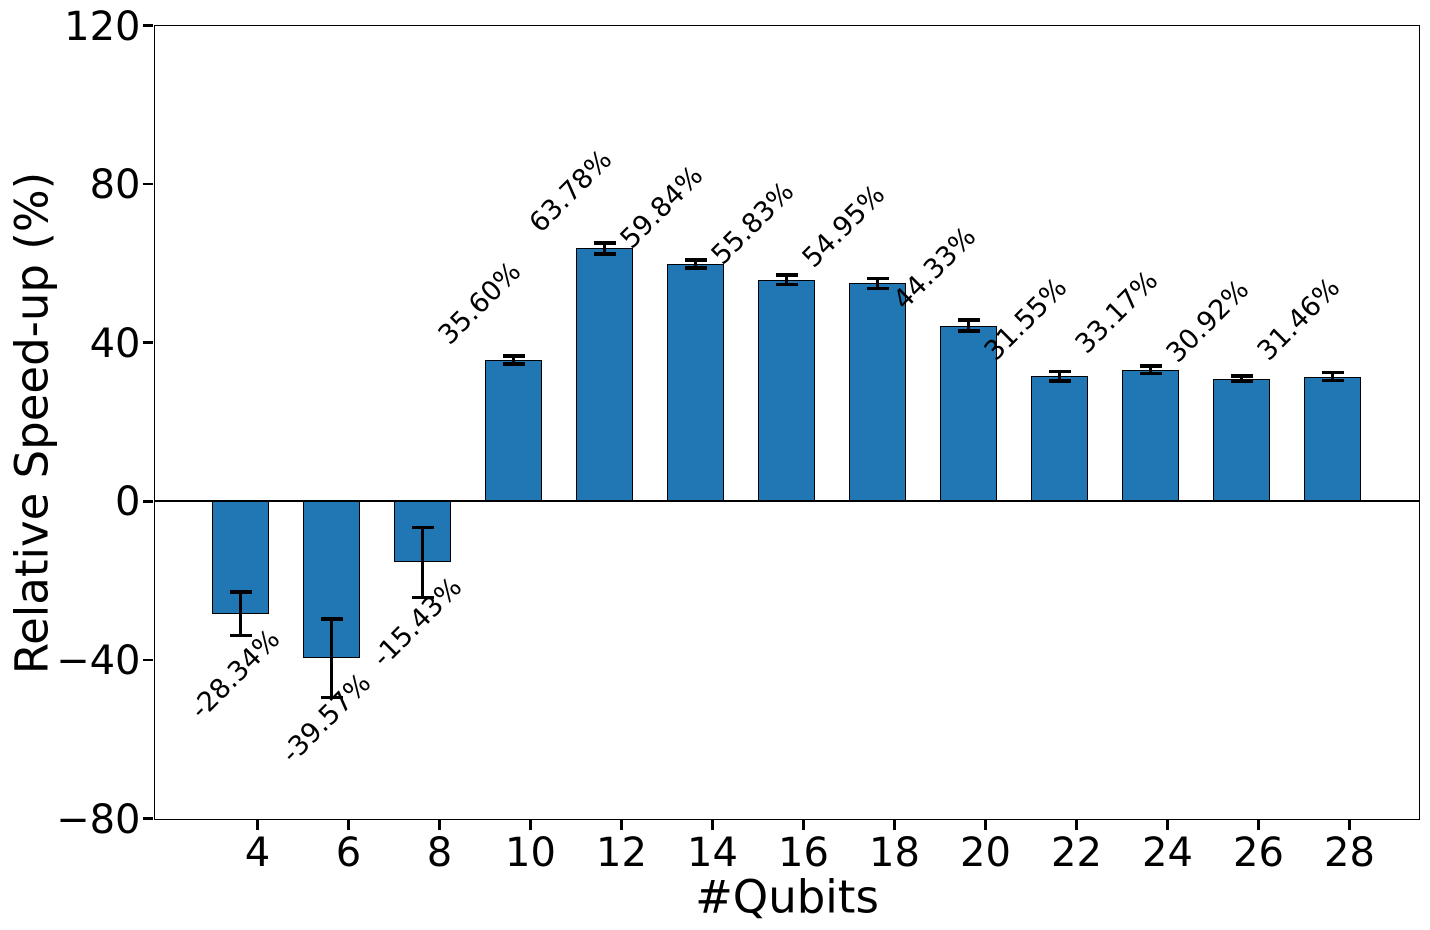  Describe the element at coordinates (661, 207) in the screenshot. I see `bar-value-label-14: 59.84%` at that location.